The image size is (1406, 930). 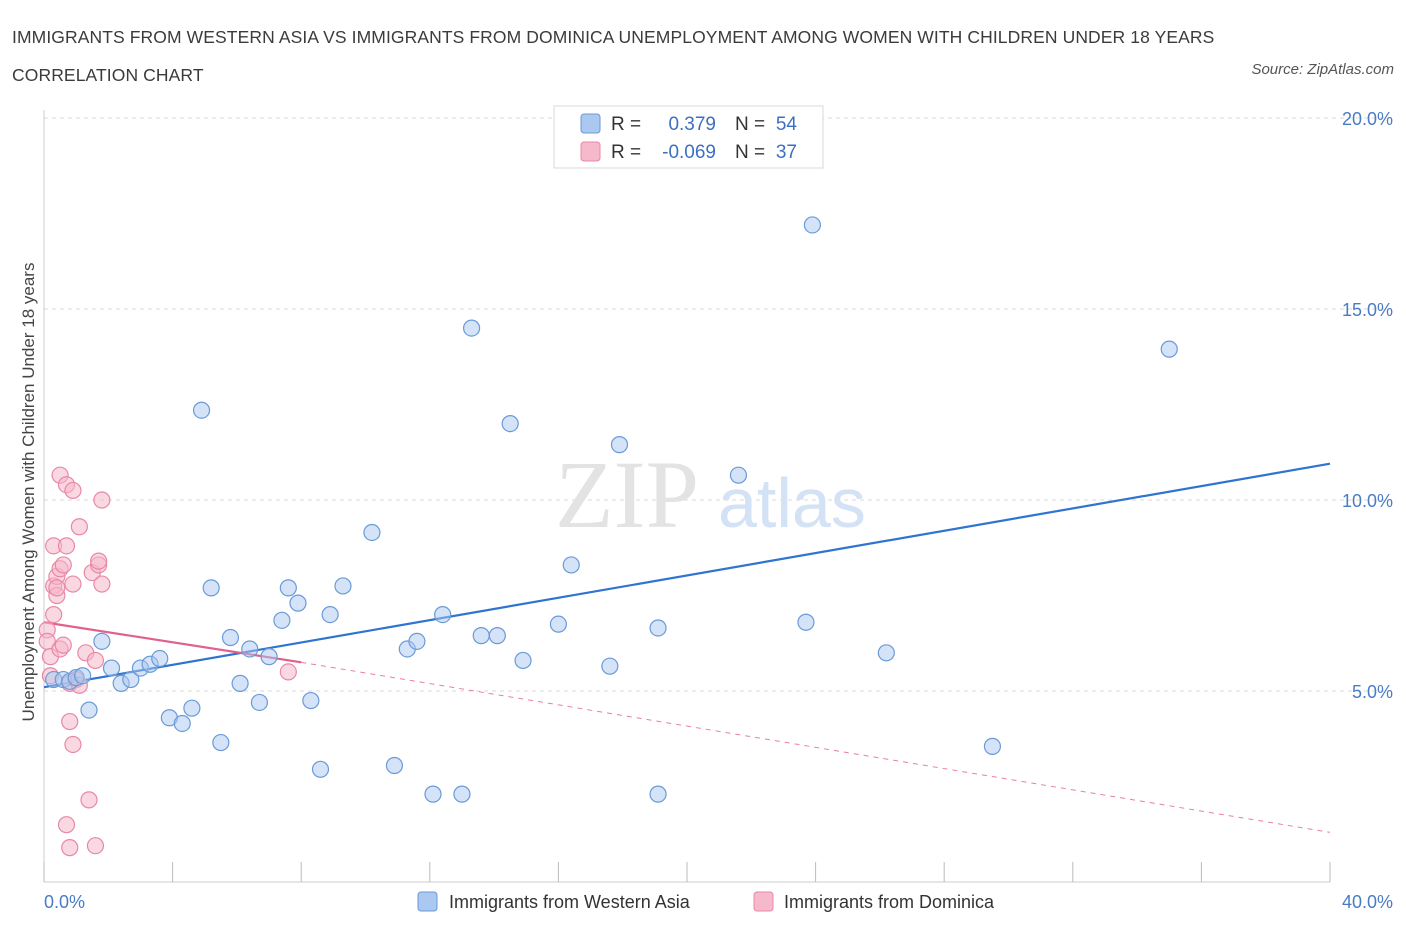 I want to click on x-tick-label-min: 0.0%, so click(x=64, y=902).